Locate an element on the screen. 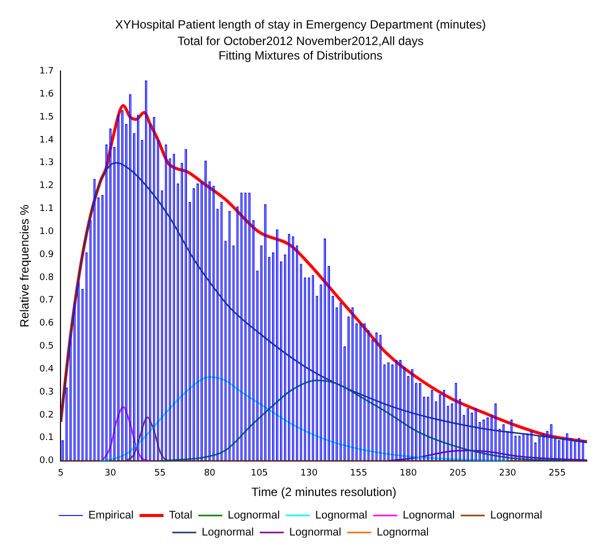 The height and width of the screenshot is (556, 605). y-tick-label: 1.7 is located at coordinates (46, 71).